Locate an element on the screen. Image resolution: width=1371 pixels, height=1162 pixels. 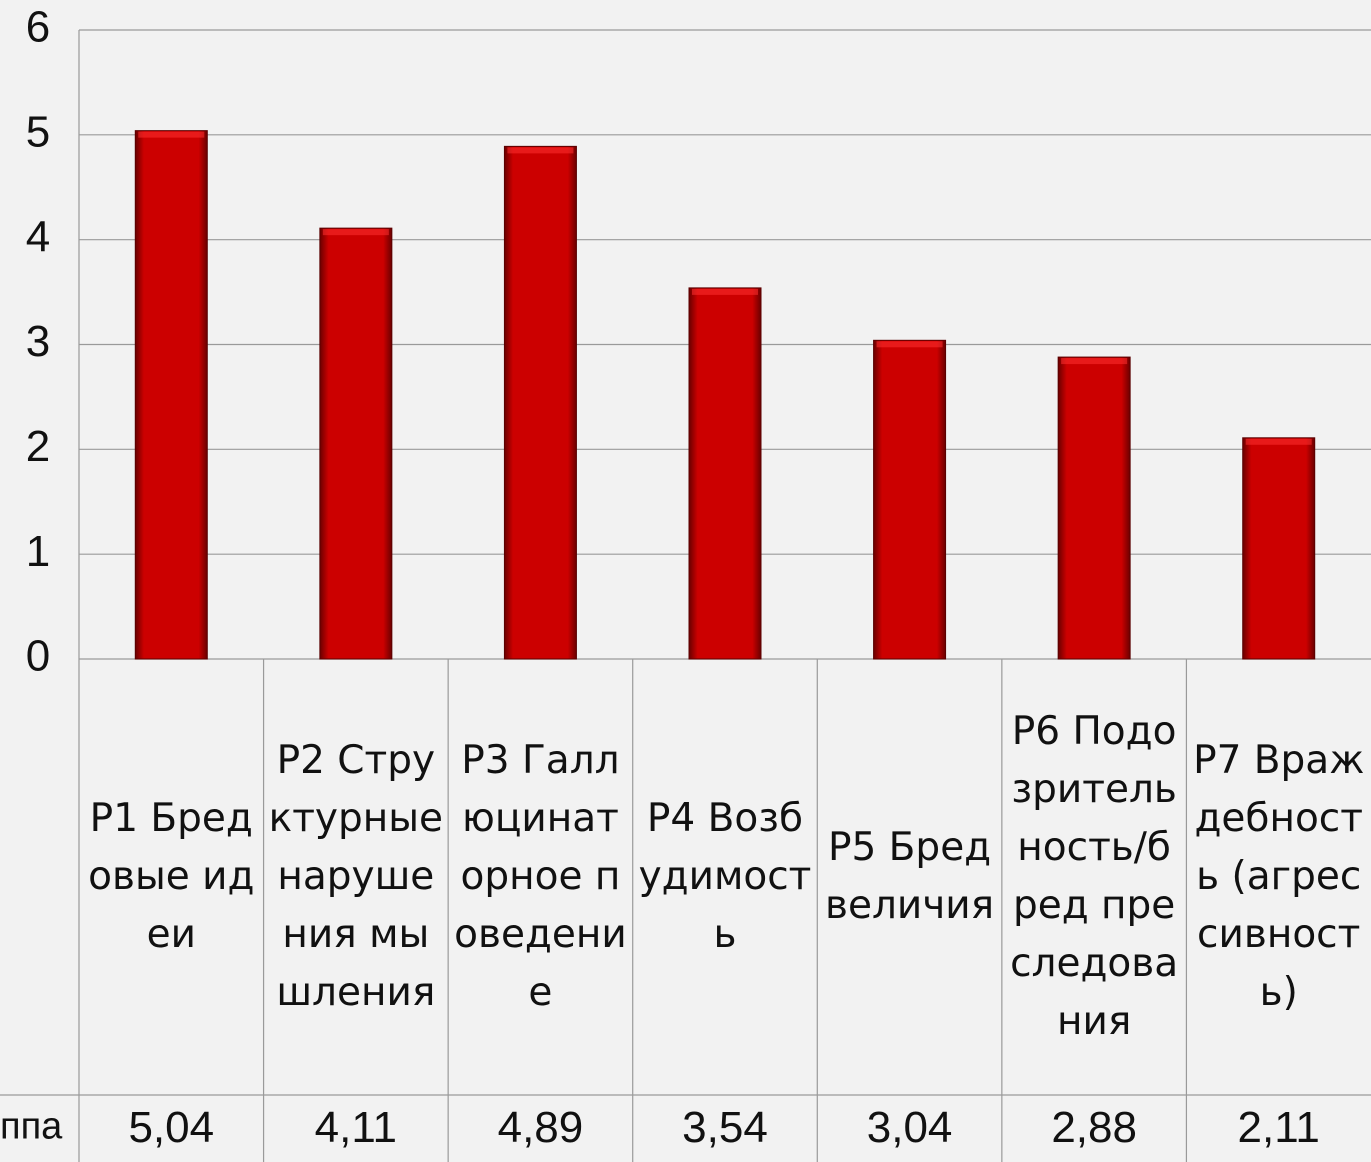
category-label: P6 Подозрительность/бред преследования is located at coordinates (1094, 876).